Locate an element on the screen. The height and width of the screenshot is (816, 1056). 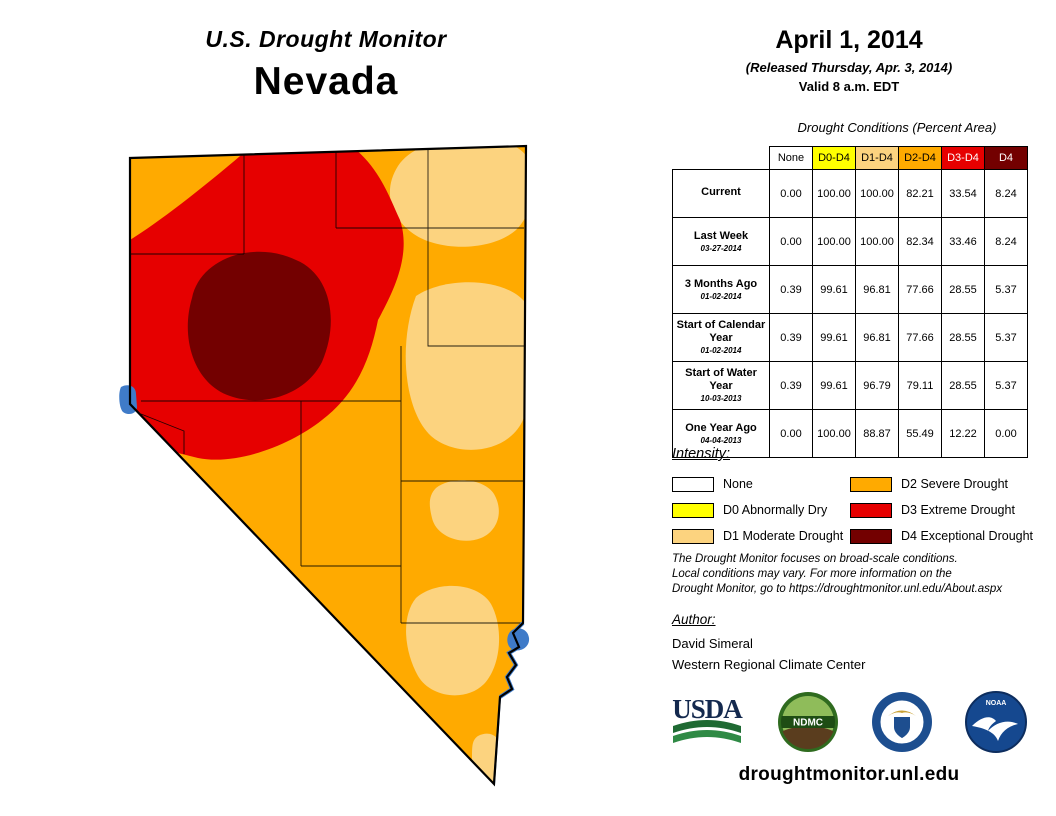
legend-label: D1 Moderate Drought is located at coordinates (783, 536).